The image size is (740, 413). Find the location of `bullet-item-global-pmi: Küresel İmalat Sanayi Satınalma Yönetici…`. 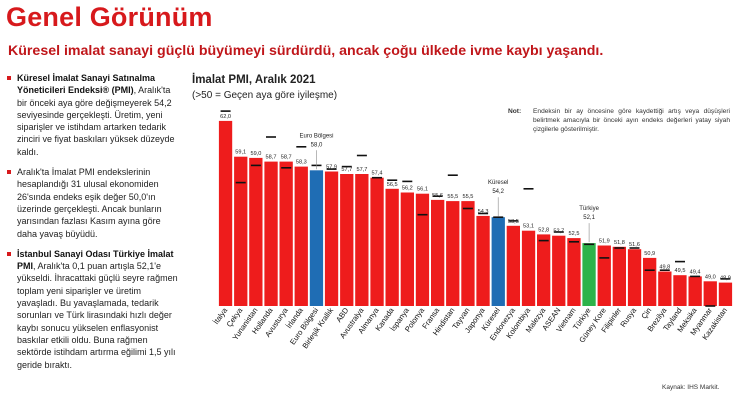

bullet-item-global-pmi: Küresel İmalat Sanayi Satınalma Yönetici… is located at coordinates (93, 115).